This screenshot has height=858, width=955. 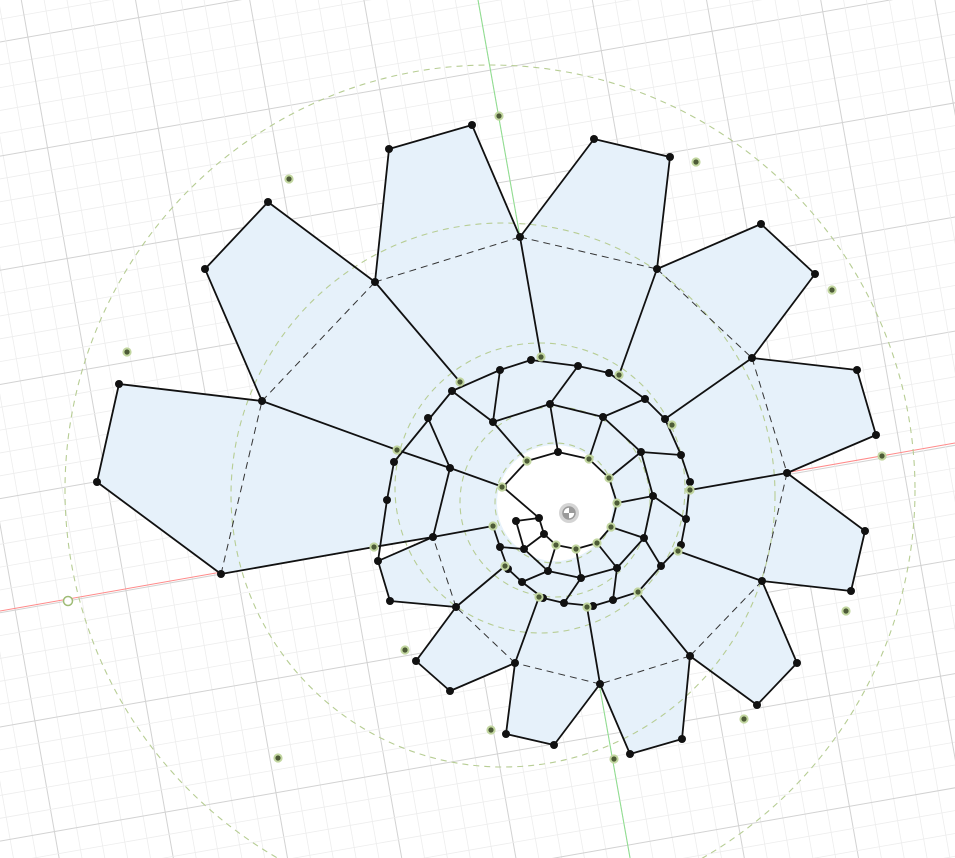 I want to click on ring-outline, so click(x=542, y=483).